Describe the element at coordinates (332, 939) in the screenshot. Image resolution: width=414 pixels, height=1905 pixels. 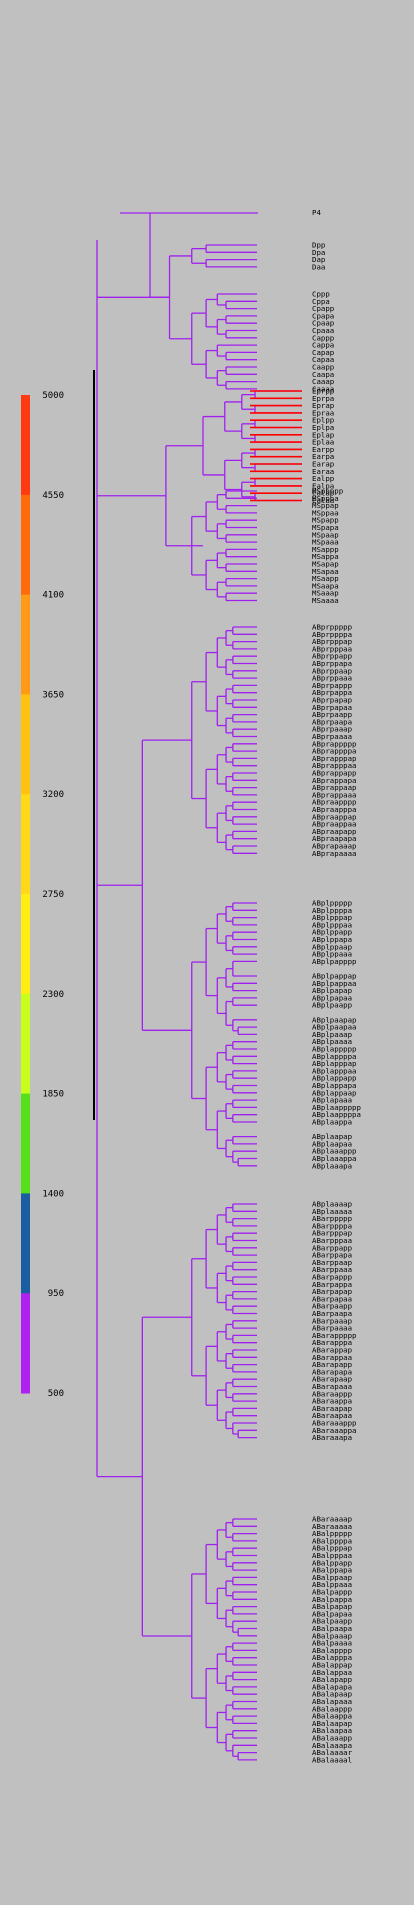
I see `leaf-label: ABplppapa` at that location.